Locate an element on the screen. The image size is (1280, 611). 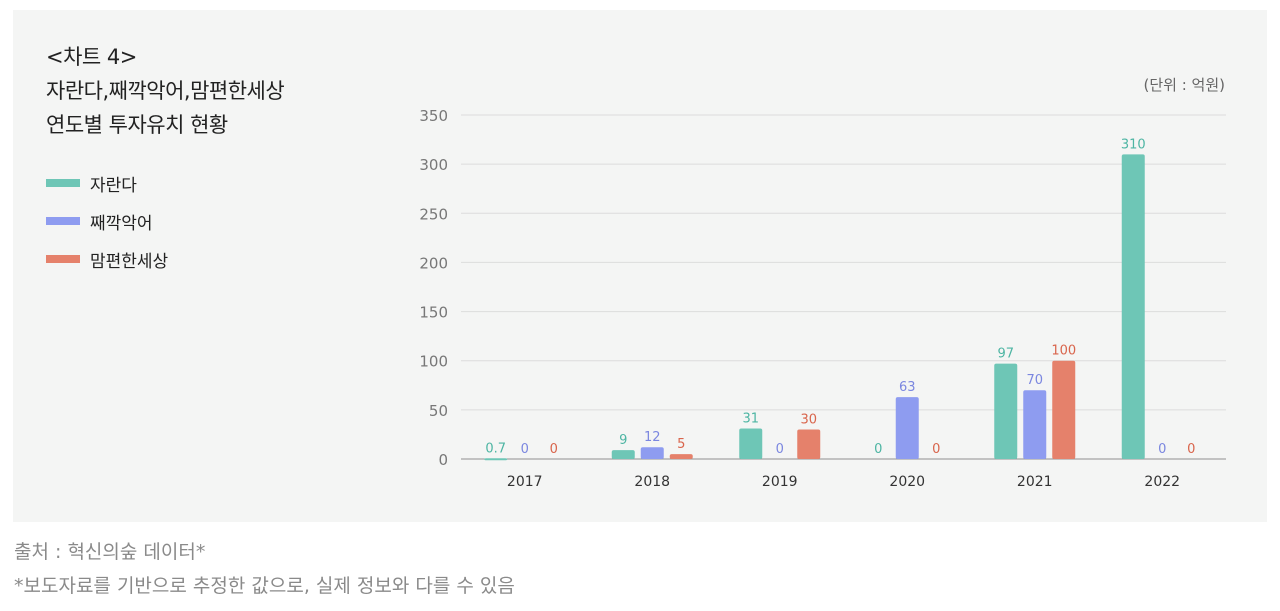
data-label: 12 is located at coordinates (652, 437).